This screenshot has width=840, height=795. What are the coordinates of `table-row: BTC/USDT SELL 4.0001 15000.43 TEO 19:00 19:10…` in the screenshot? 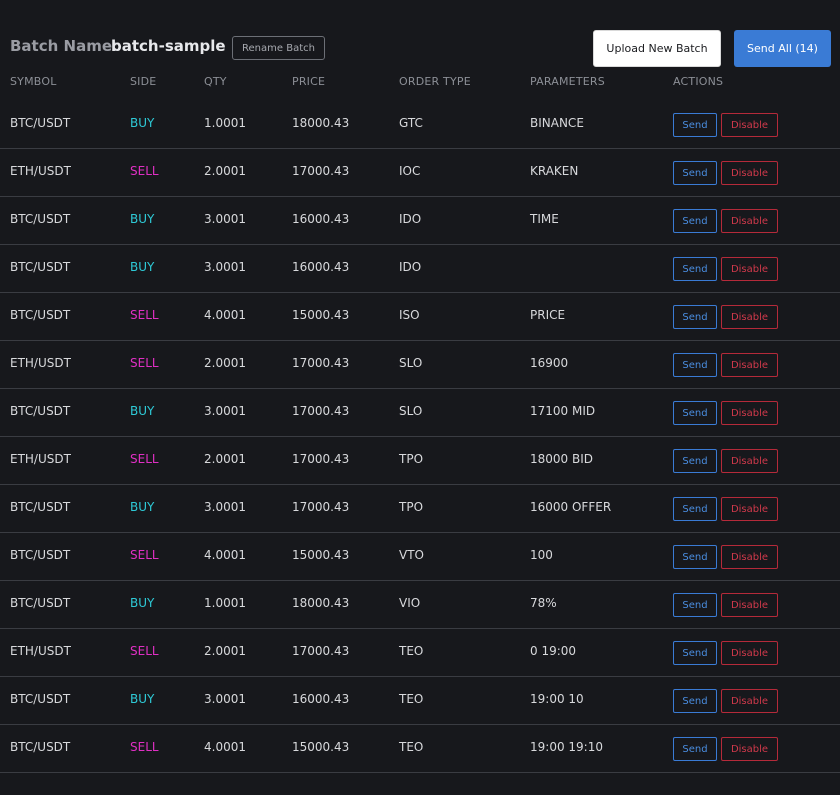 It's located at (420, 749).